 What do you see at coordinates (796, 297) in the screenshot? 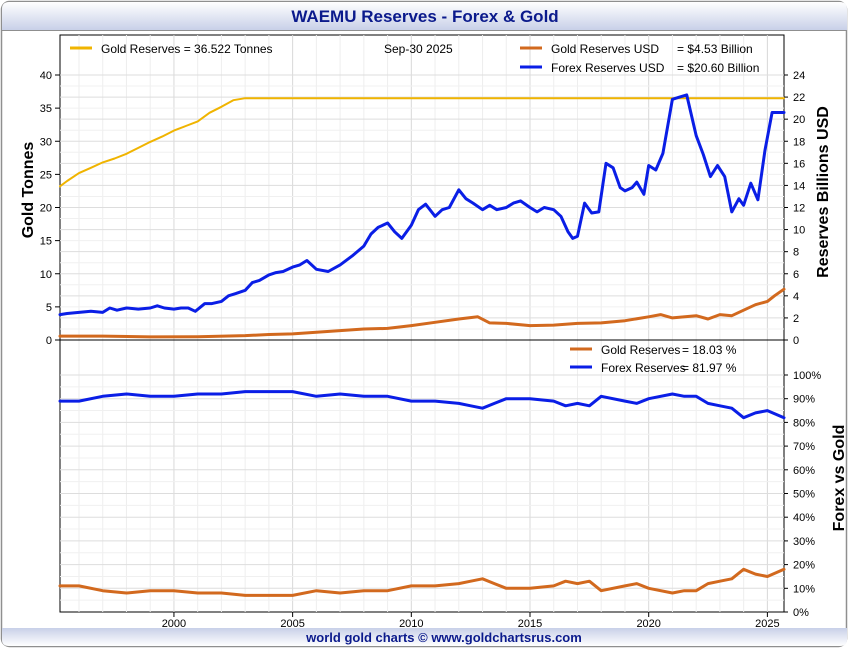
I see `right-tick-label: 4` at bounding box center [796, 297].